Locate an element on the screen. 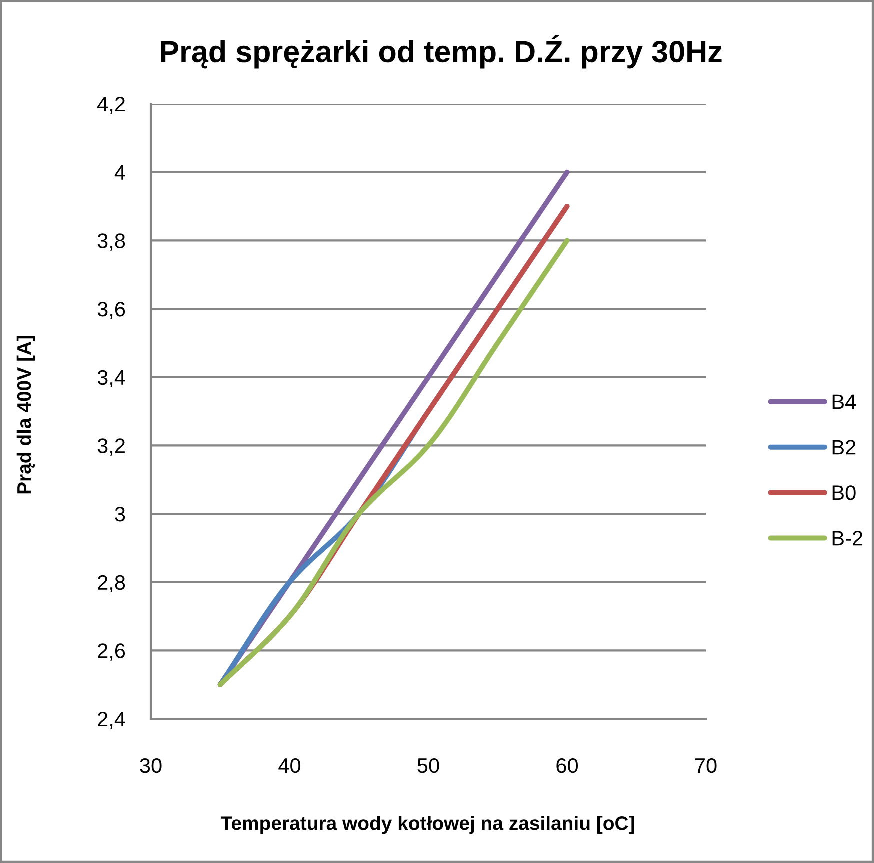  y-tick-label: 3,8 is located at coordinates (112, 242).